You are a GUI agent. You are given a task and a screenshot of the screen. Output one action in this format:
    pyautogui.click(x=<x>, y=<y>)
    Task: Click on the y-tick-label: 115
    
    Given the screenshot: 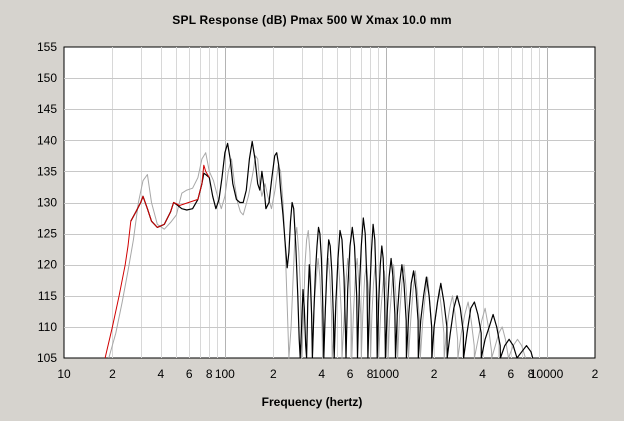 What is the action you would take?
    pyautogui.click(x=47, y=296)
    